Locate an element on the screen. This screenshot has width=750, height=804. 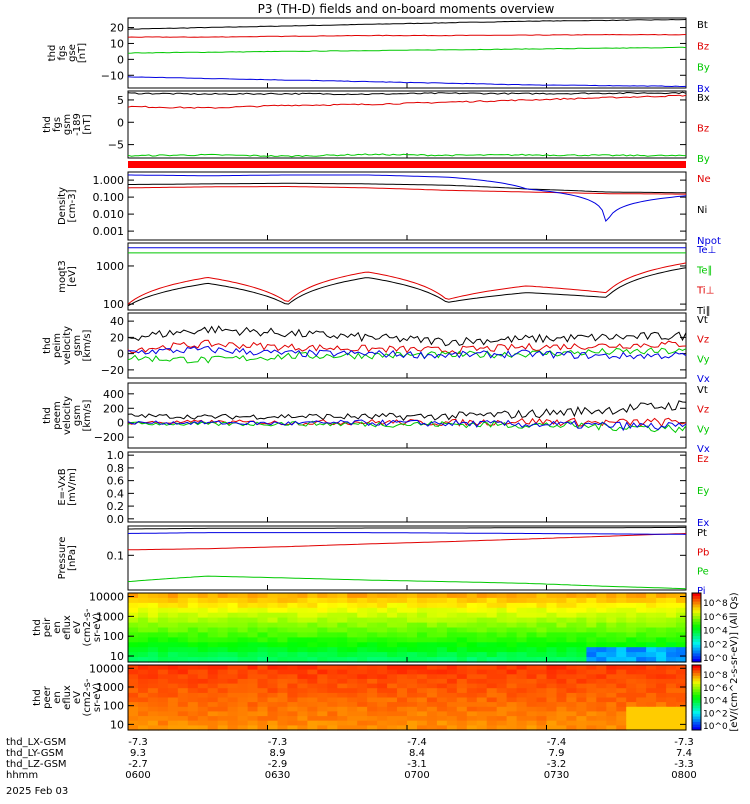
y-axis-label: peim is located at coordinates (57, 345).